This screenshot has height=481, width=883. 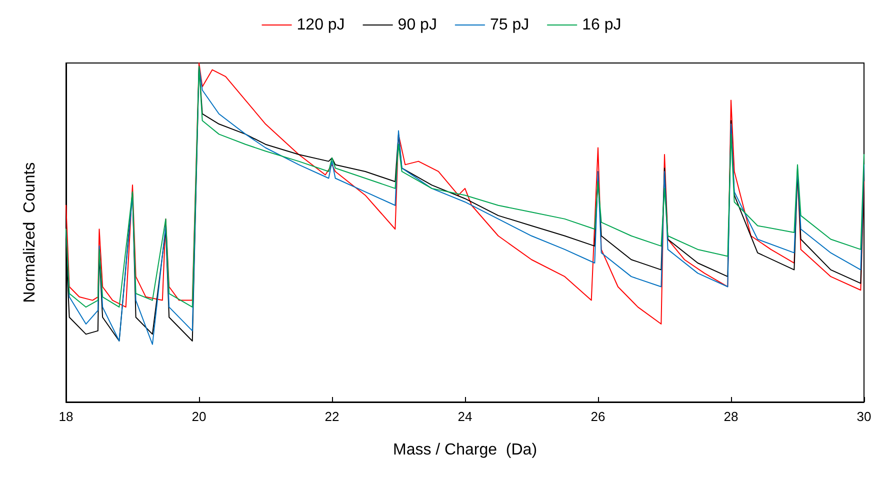 What do you see at coordinates (320, 25) in the screenshot?
I see `legend-label: 120 pJ` at bounding box center [320, 25].